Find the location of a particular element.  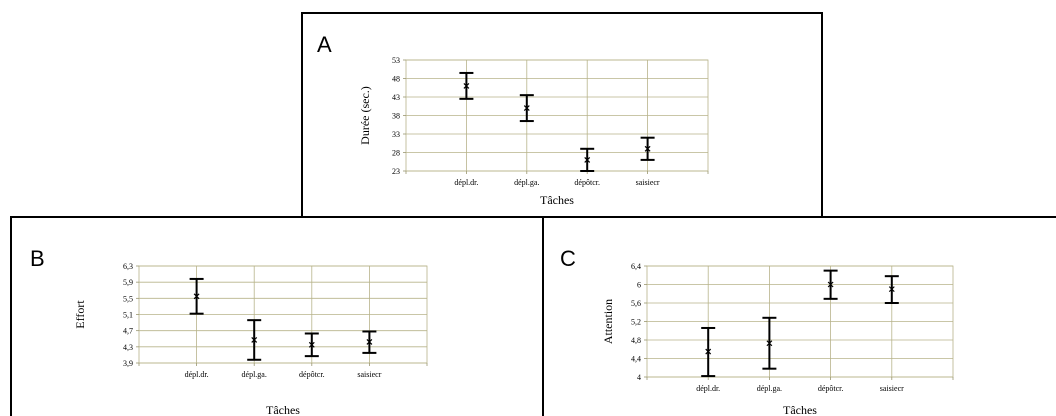

chart-c-xlabel: Tâches is located at coordinates (800, 409).